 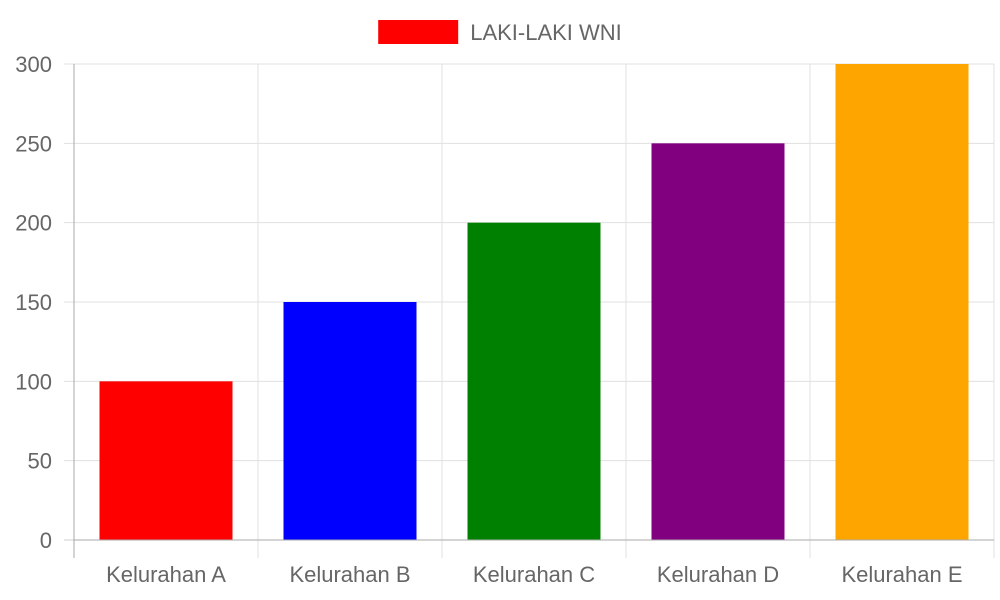 What do you see at coordinates (46, 540) in the screenshot?
I see `y-tick-label-0: 0` at bounding box center [46, 540].